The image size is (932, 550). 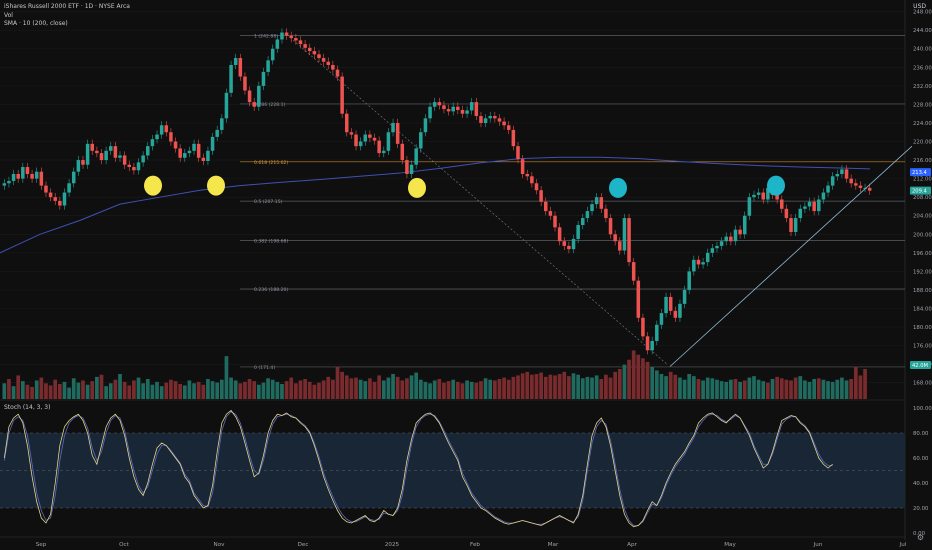 I want to click on price-badge, so click(x=920, y=190).